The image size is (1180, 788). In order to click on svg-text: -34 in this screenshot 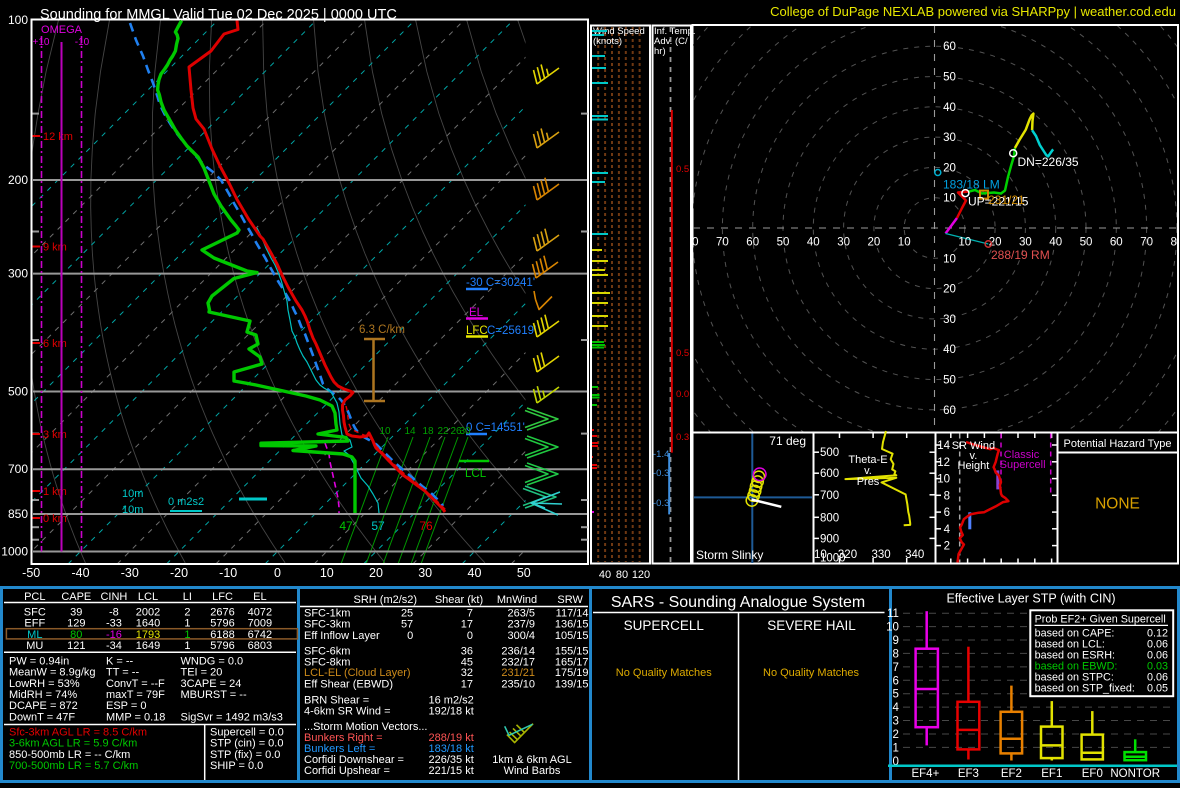, I will do `click(114, 646)`.